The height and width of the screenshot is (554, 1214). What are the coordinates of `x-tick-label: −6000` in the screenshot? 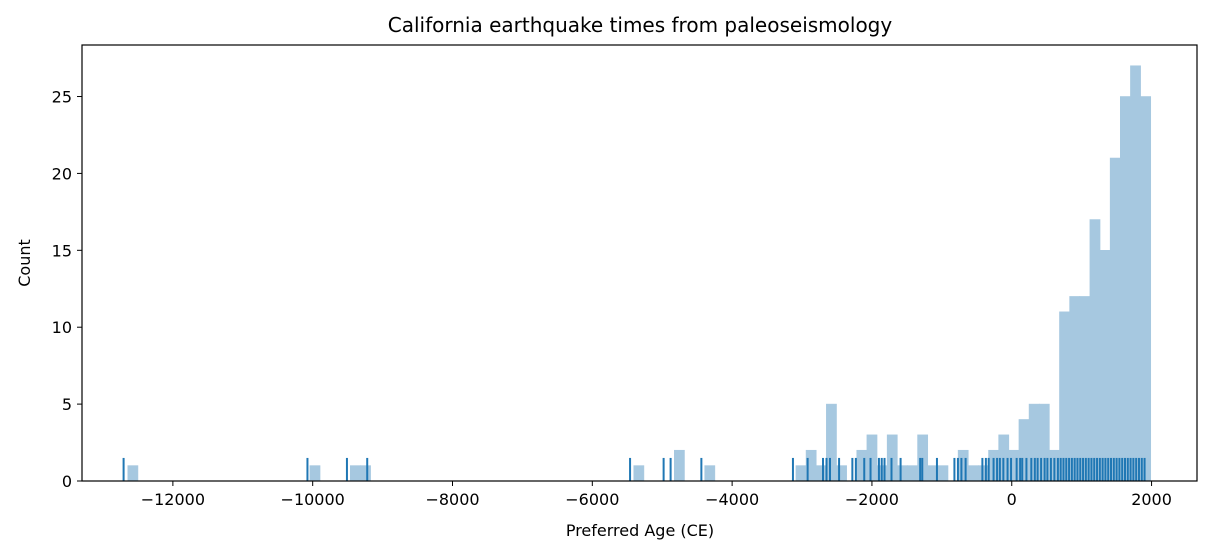 It's located at (592, 499).